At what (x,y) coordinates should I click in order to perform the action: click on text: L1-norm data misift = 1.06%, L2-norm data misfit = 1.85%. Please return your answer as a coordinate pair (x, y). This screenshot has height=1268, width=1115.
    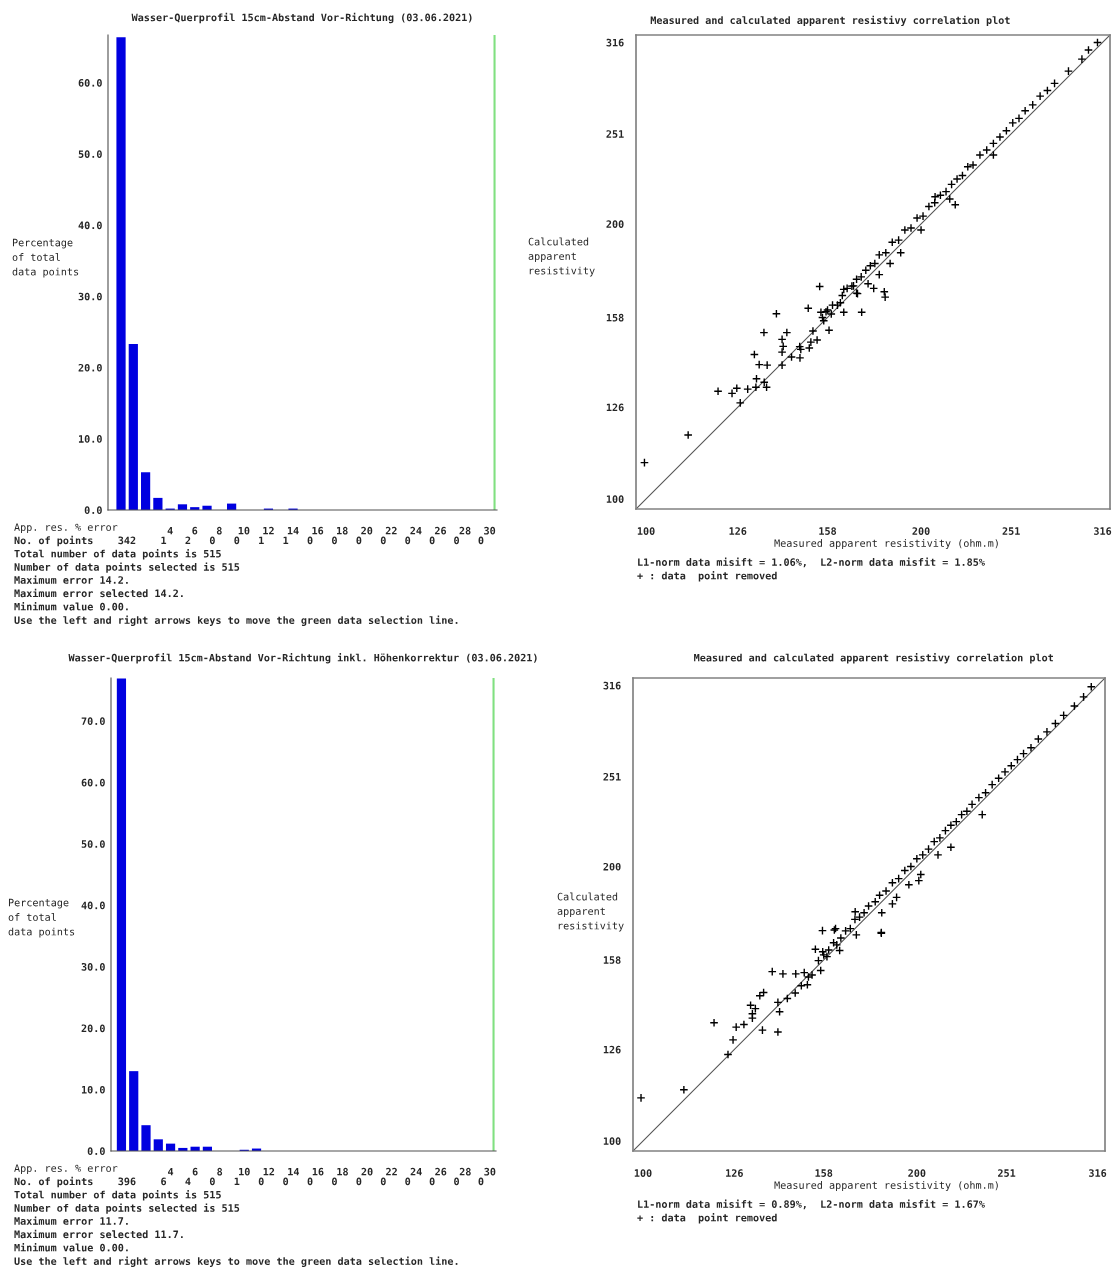
    Looking at the image, I should click on (811, 562).